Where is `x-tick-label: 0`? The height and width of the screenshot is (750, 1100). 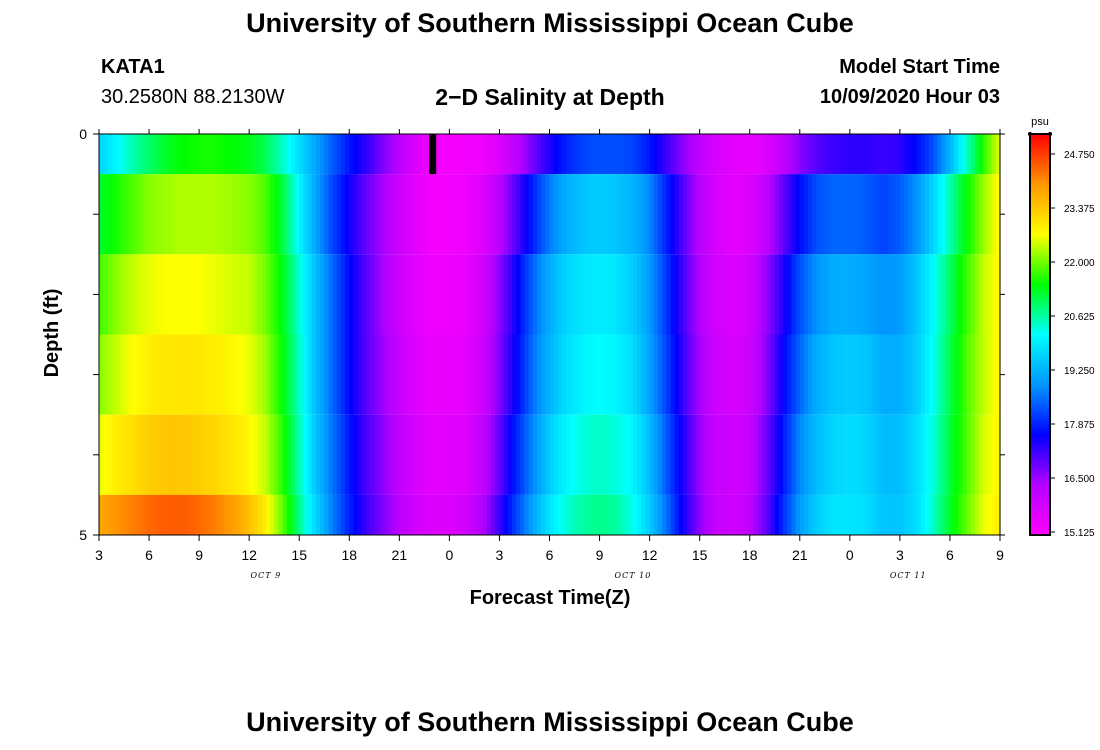 x-tick-label: 0 is located at coordinates (850, 555).